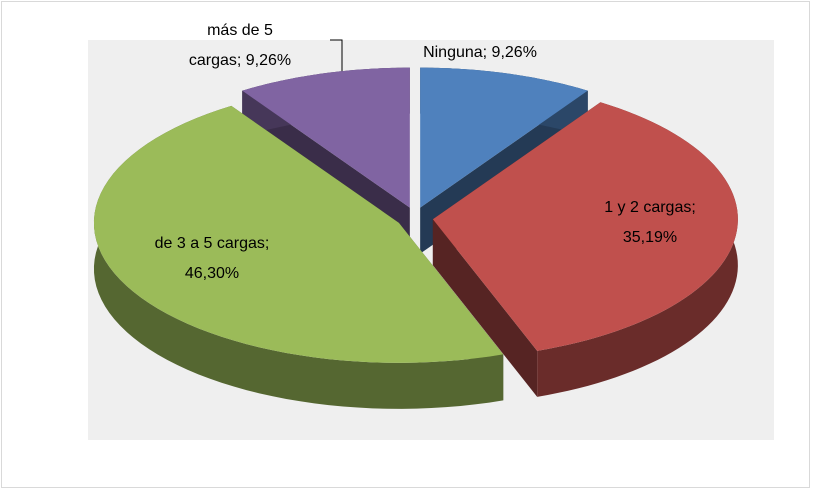  I want to click on data-label: de 3 a 5 cargas; 46,30%, so click(212, 258).